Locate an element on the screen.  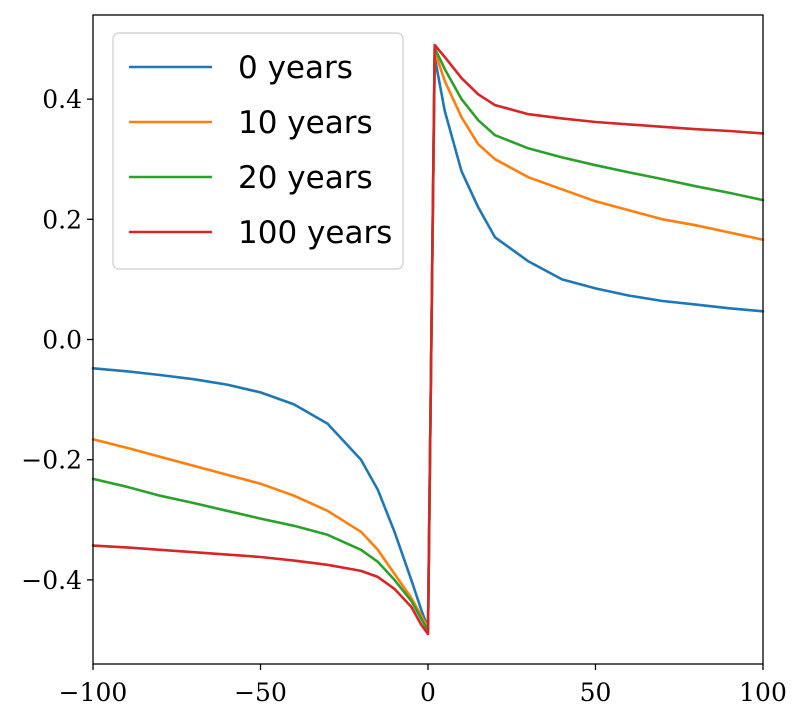
legend: 0 years 10 years 20 years 100 years is located at coordinates (258, 151).